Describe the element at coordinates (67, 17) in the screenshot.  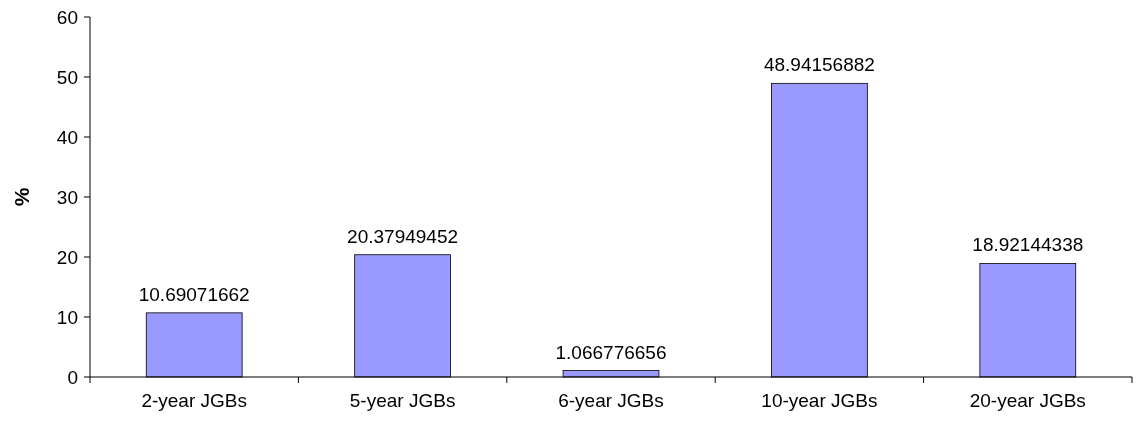
I see `y-tick-label: 60` at that location.